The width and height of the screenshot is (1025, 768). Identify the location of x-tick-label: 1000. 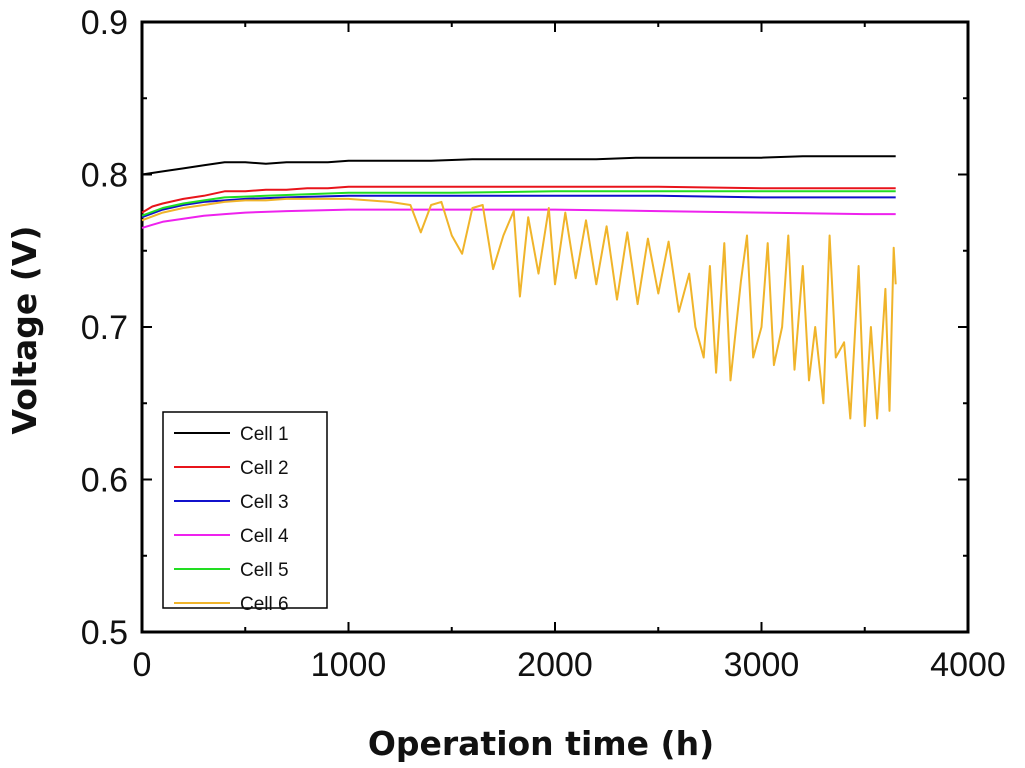
(349, 665).